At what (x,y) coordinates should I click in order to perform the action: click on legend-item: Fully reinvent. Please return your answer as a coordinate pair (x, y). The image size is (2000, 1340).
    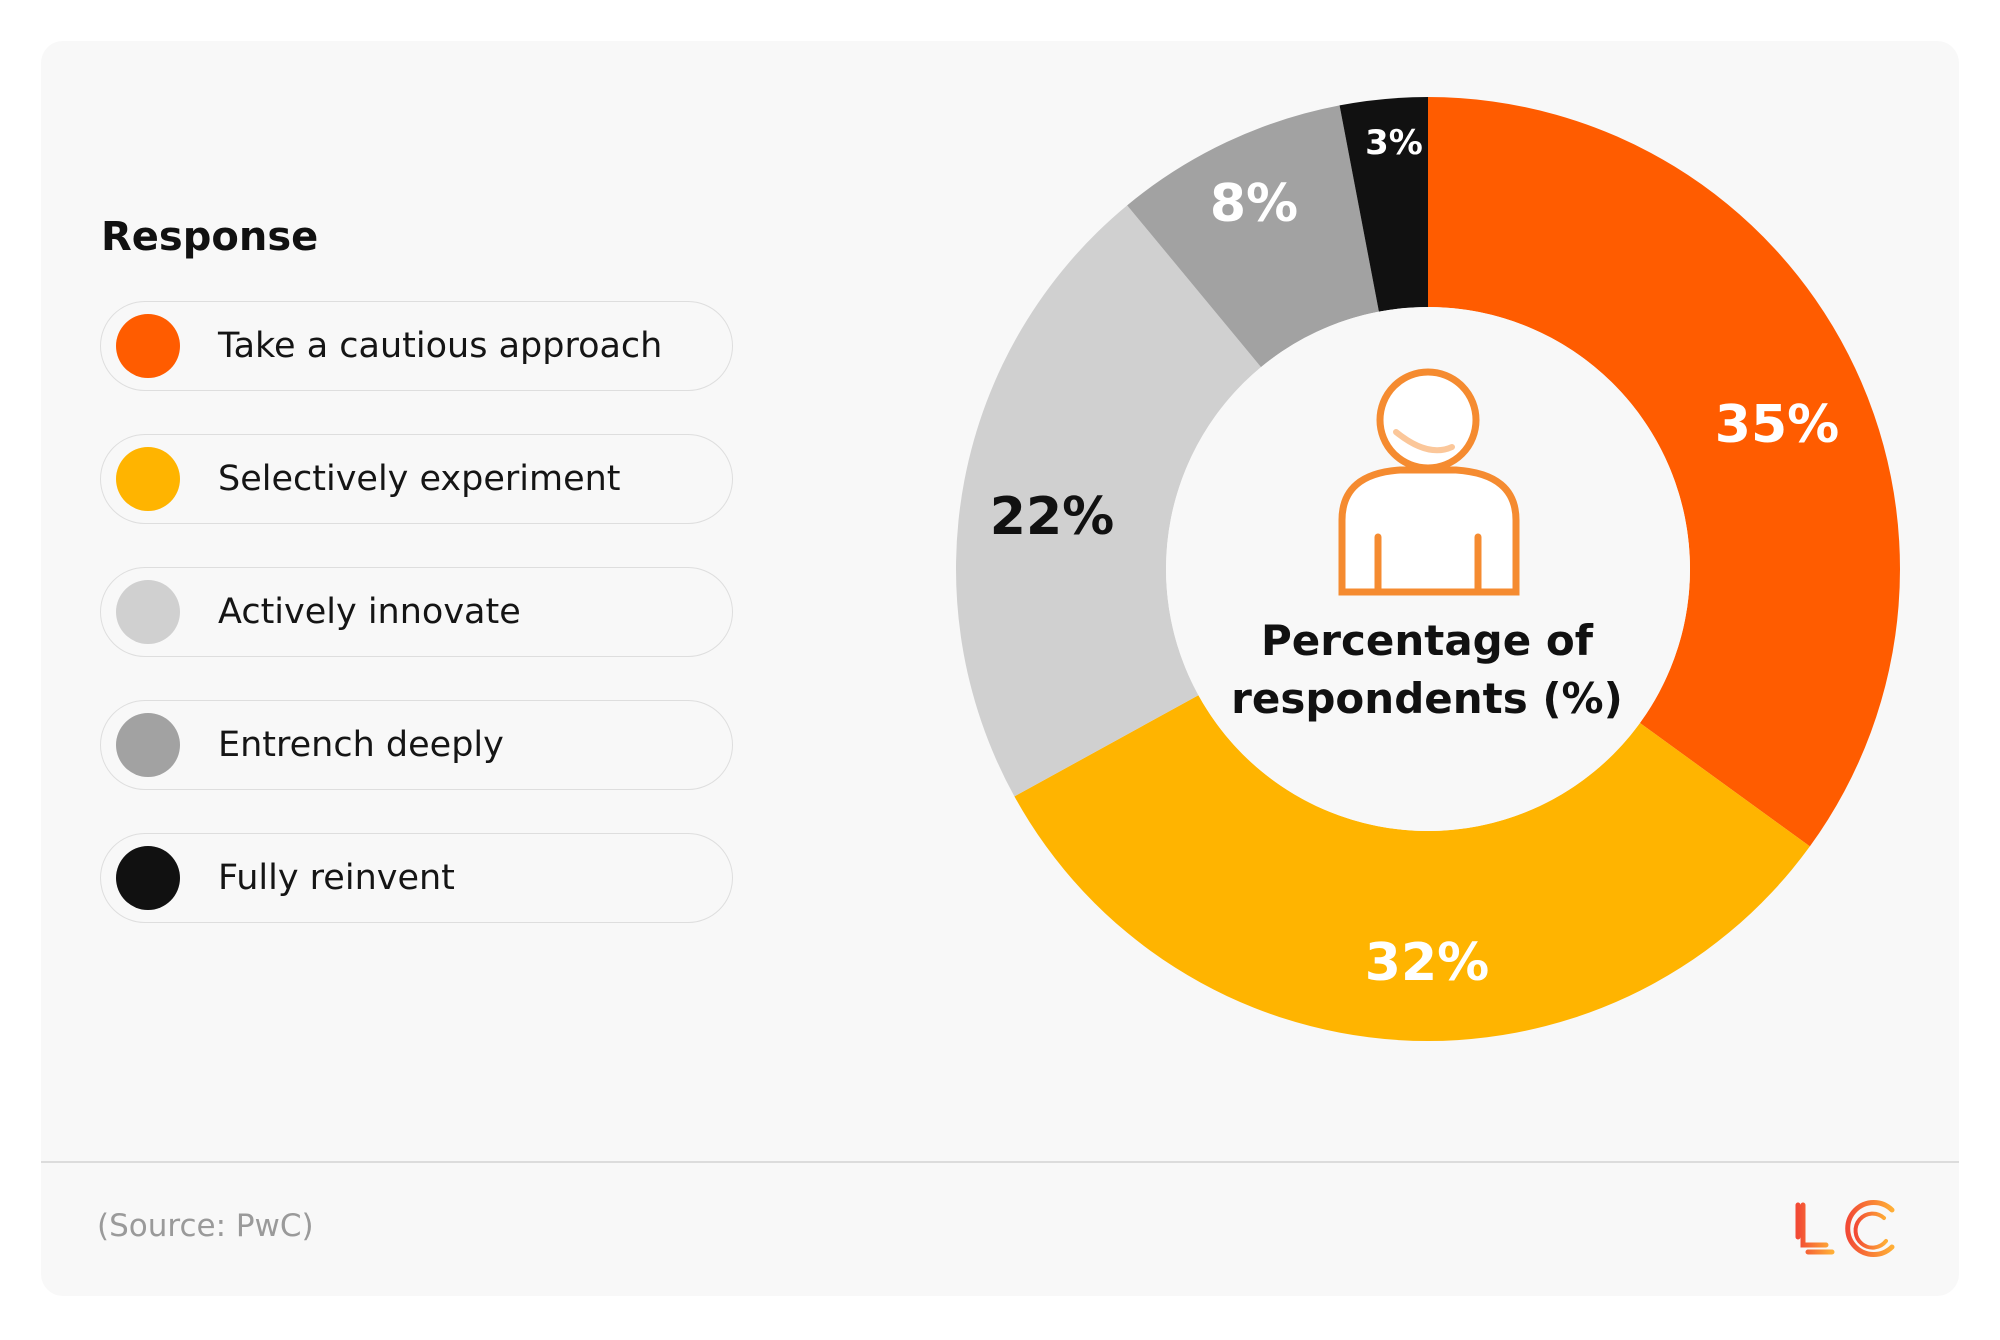
    Looking at the image, I should click on (416, 878).